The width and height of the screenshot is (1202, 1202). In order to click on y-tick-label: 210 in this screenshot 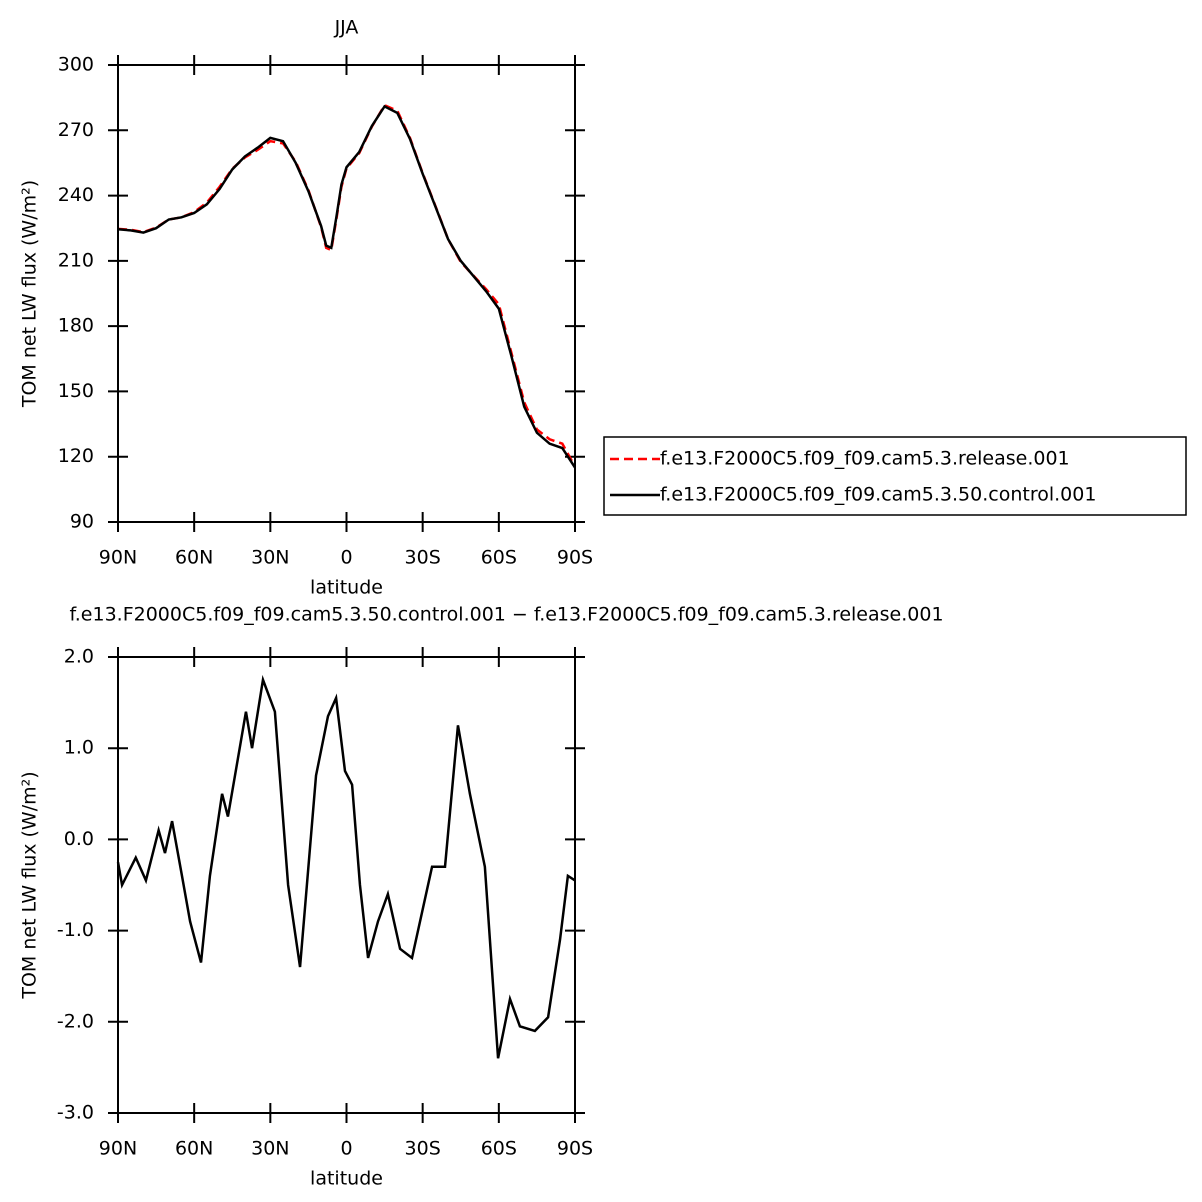, I will do `click(76, 260)`.